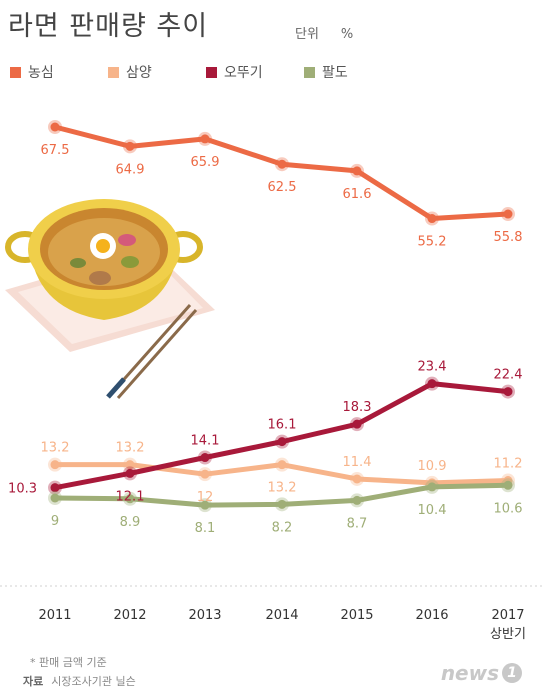 The image size is (544, 691). What do you see at coordinates (508, 634) in the screenshot?
I see `x-tick-sublabel: 상반기` at bounding box center [508, 634].